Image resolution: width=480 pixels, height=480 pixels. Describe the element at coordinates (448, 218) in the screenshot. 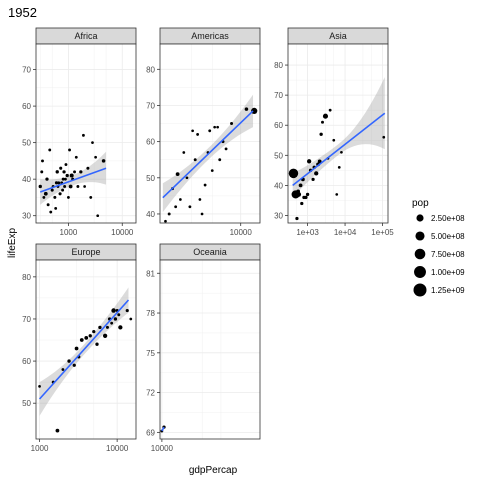

I see `legend-label: 2.50e+08` at that location.